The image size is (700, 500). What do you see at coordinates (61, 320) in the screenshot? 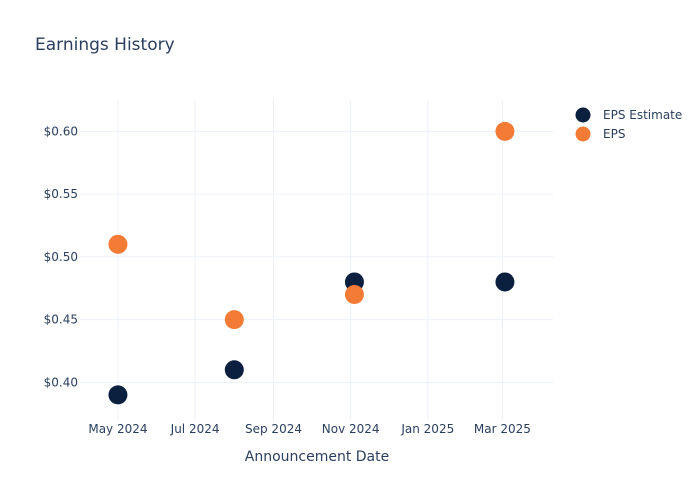
I see `y-tick-label: $0.45` at bounding box center [61, 320].